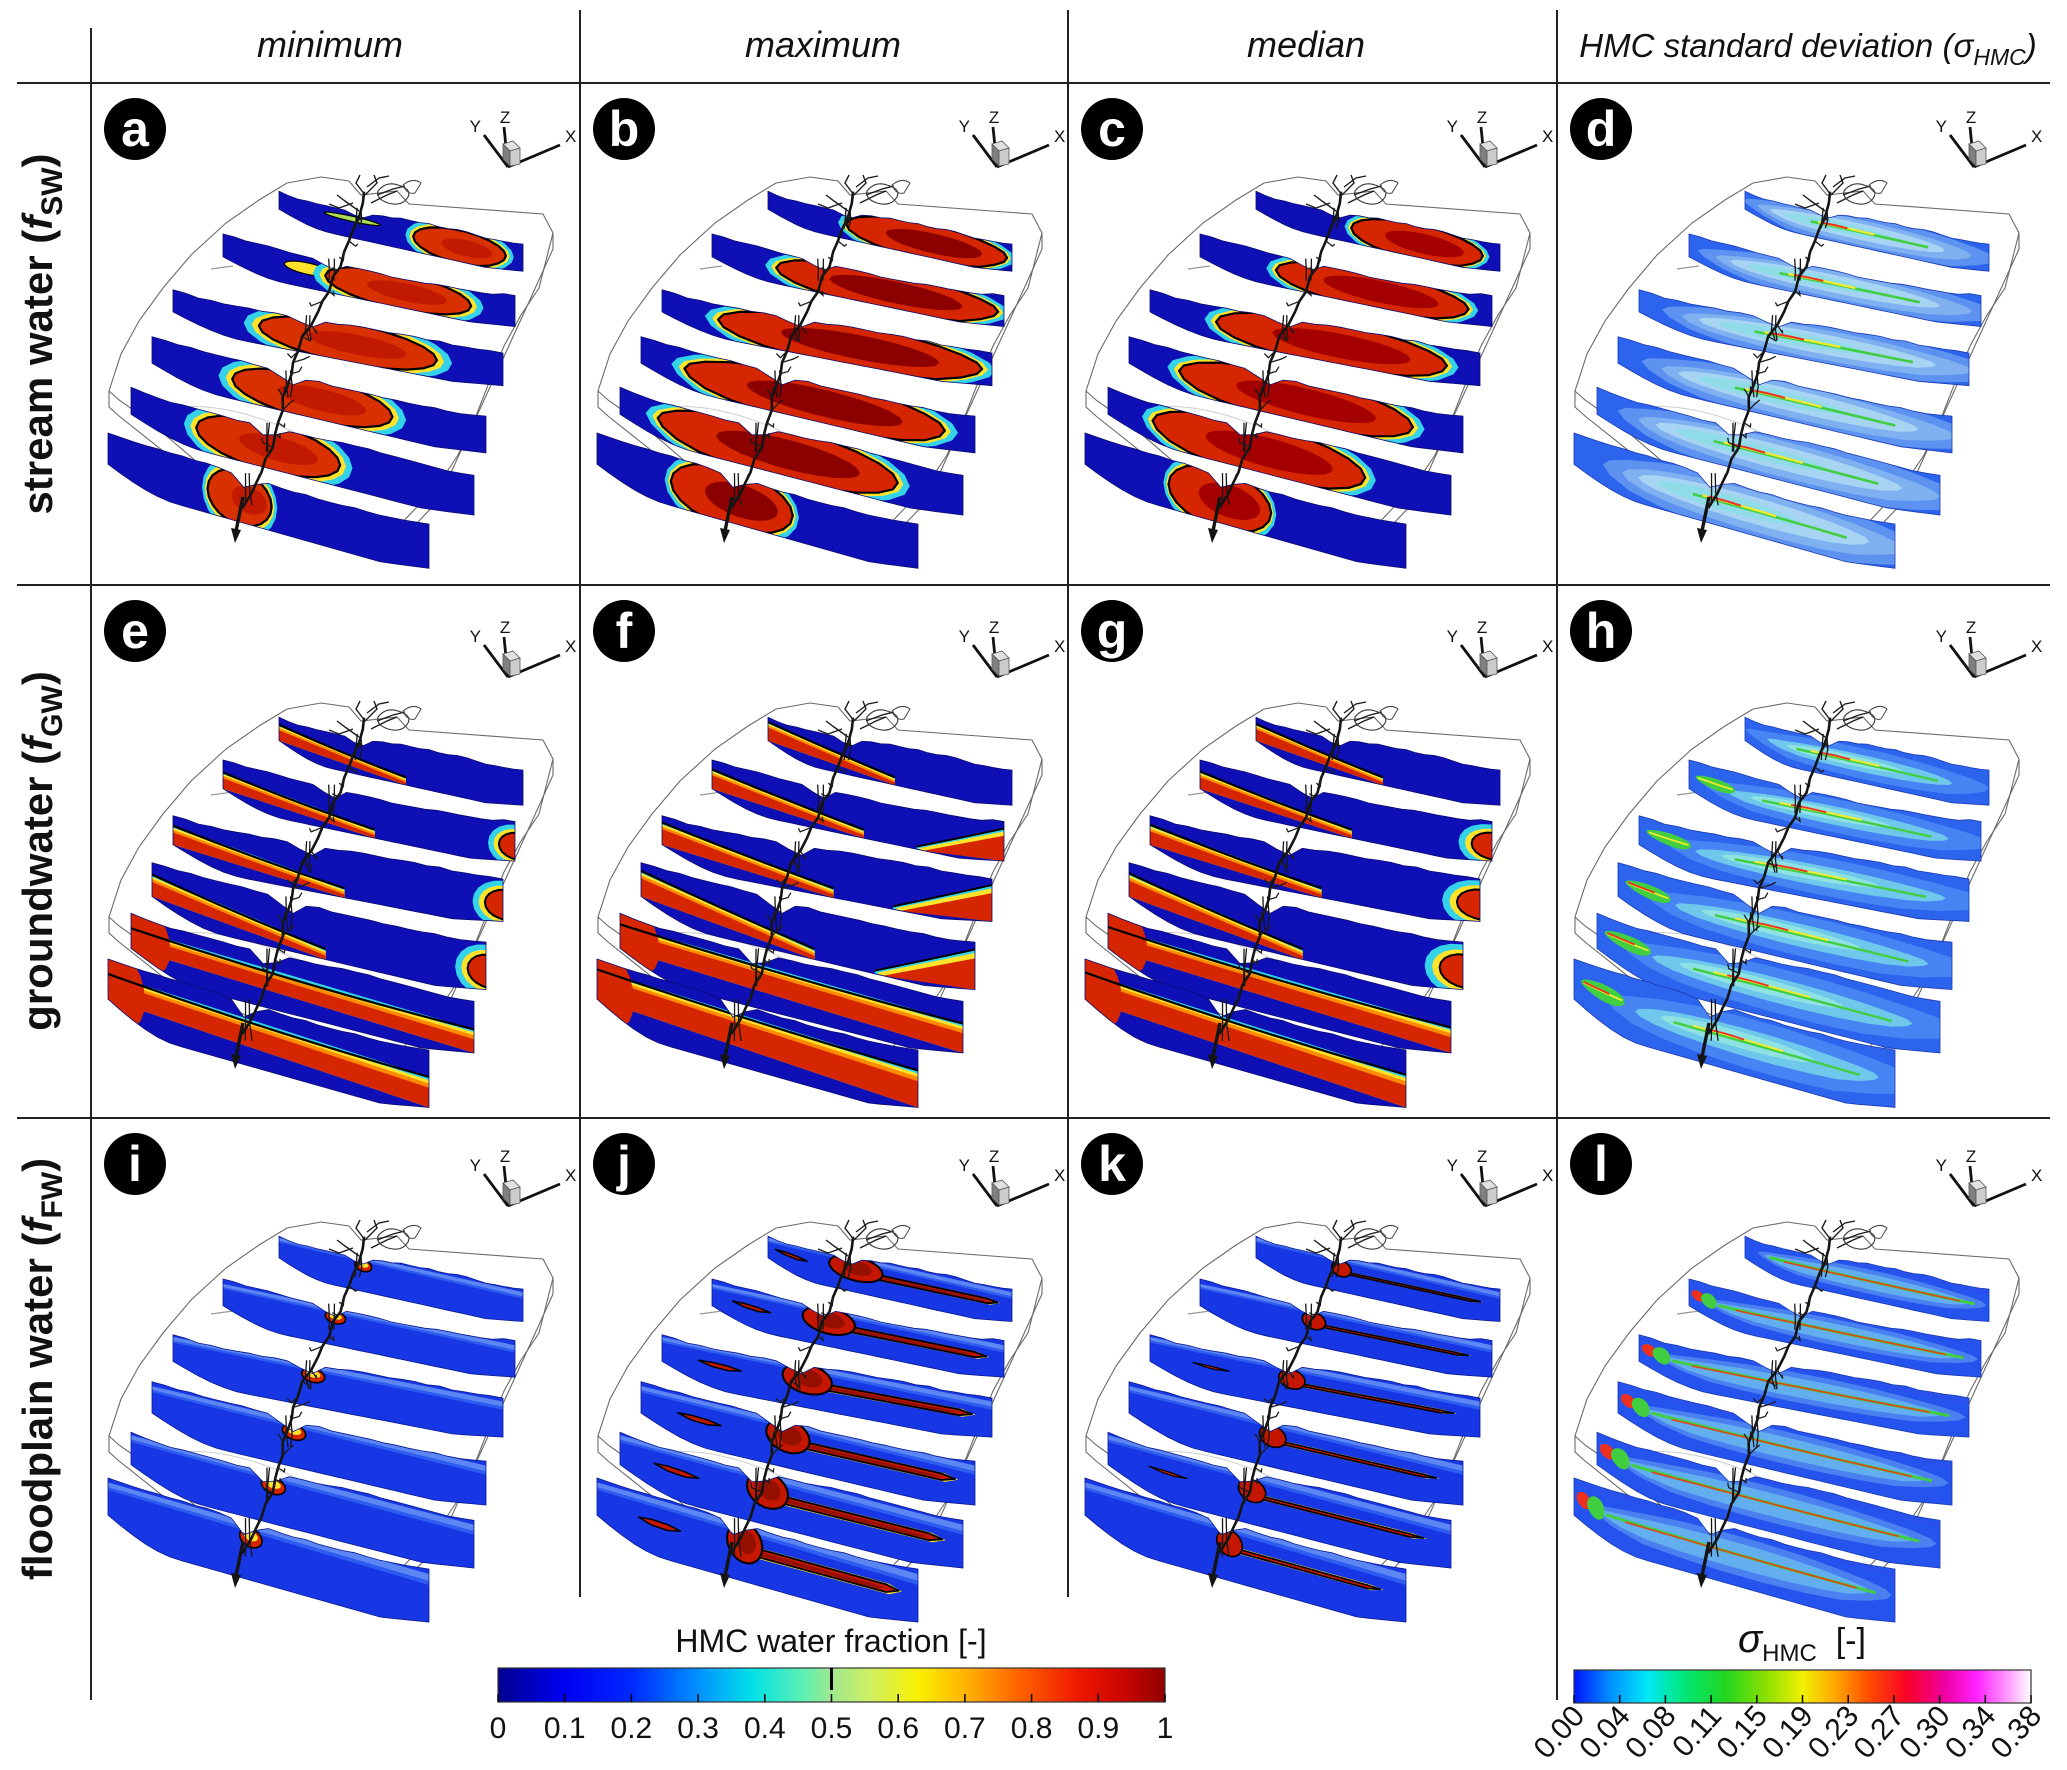  I want to click on svg-text: 0.5, so click(832, 1728).